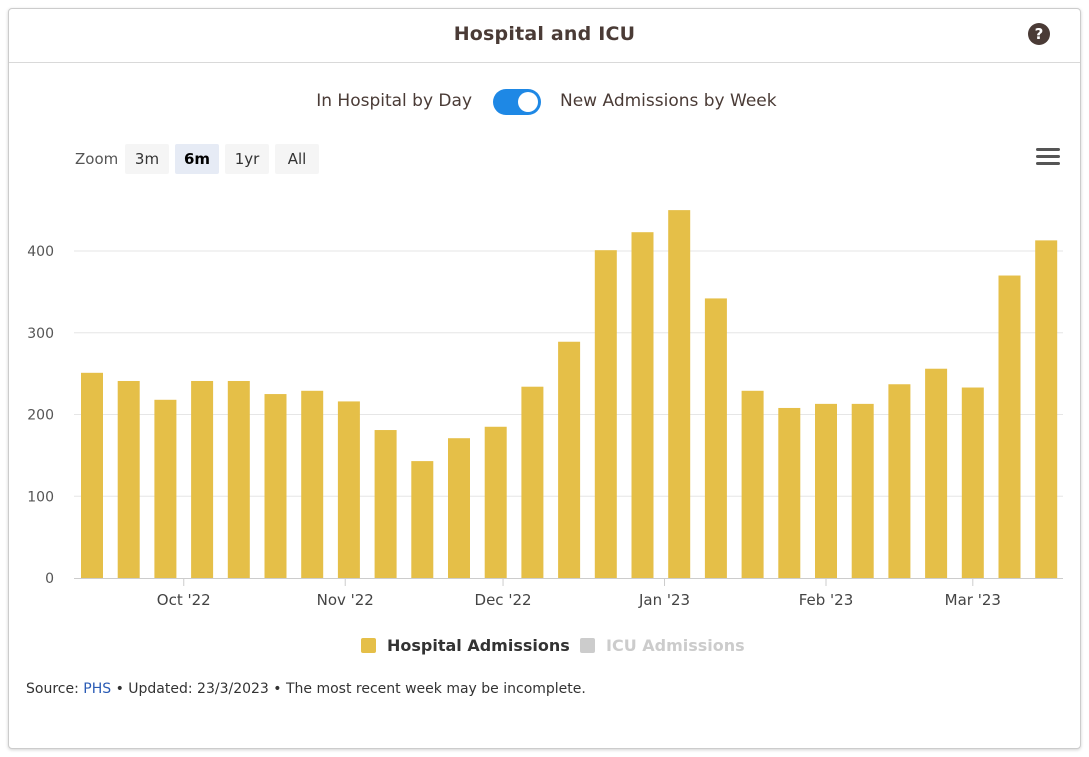  Describe the element at coordinates (197, 159) in the screenshot. I see `zoom-6m-button: 6m` at that location.